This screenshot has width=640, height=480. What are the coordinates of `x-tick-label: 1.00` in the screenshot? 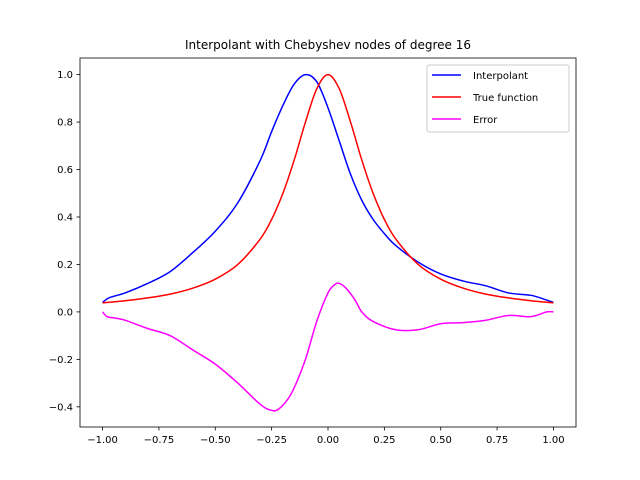 It's located at (553, 440).